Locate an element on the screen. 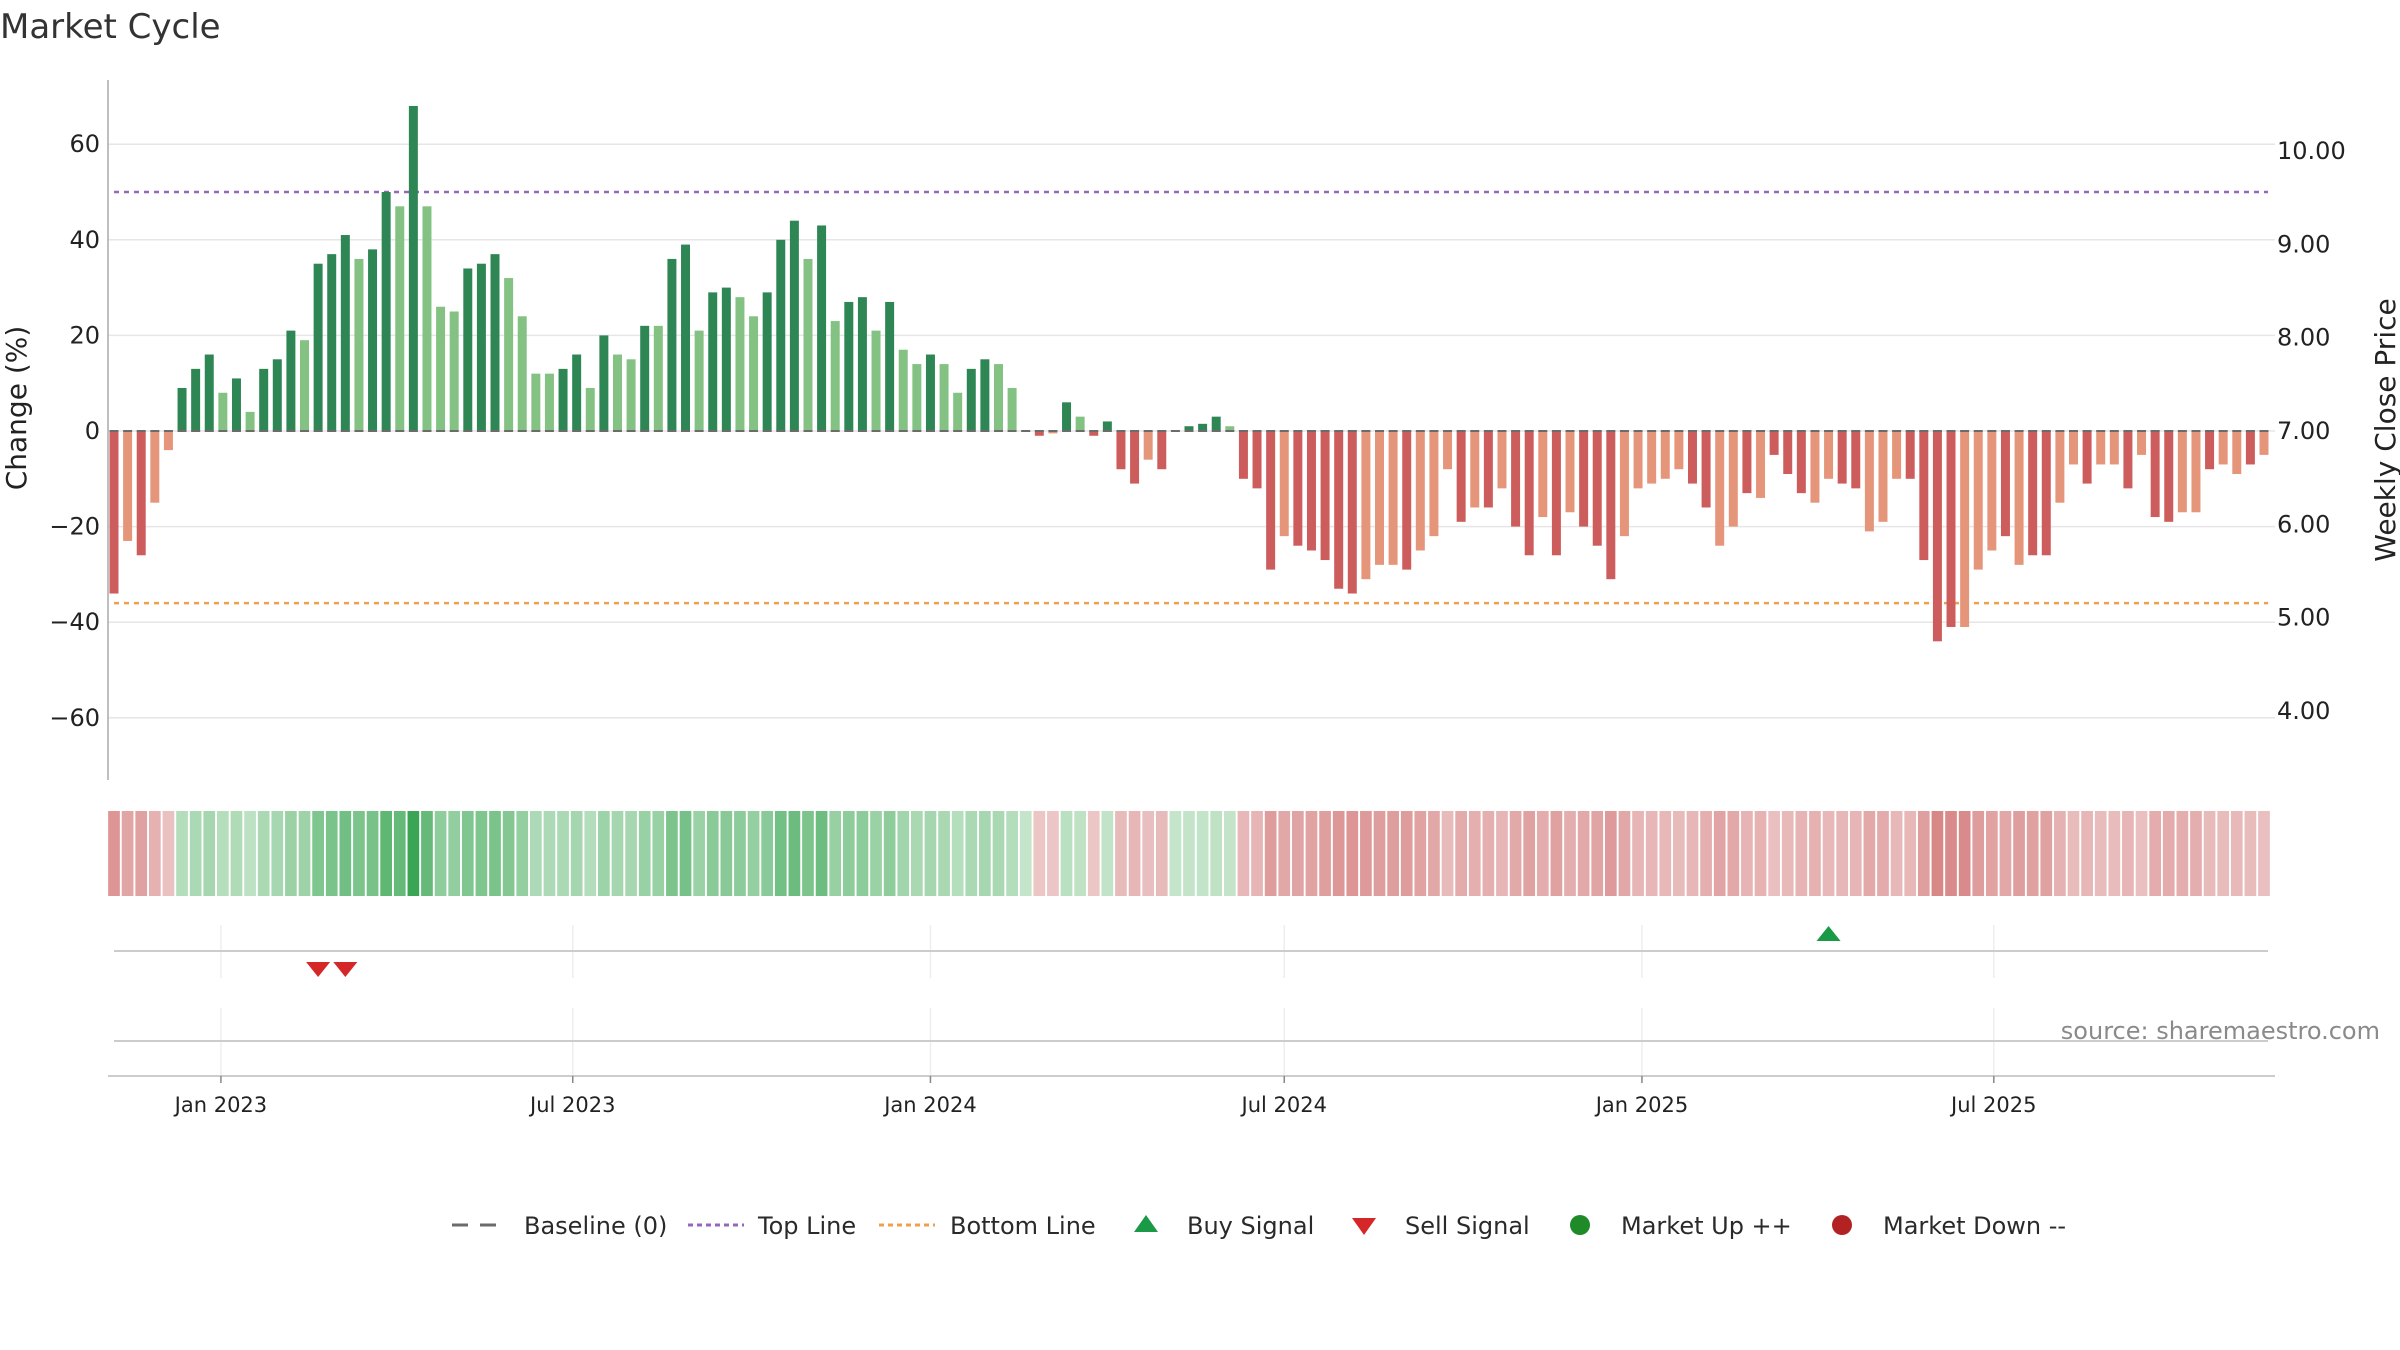 The height and width of the screenshot is (1350, 2400). legend-label: Top Line is located at coordinates (806, 1226).